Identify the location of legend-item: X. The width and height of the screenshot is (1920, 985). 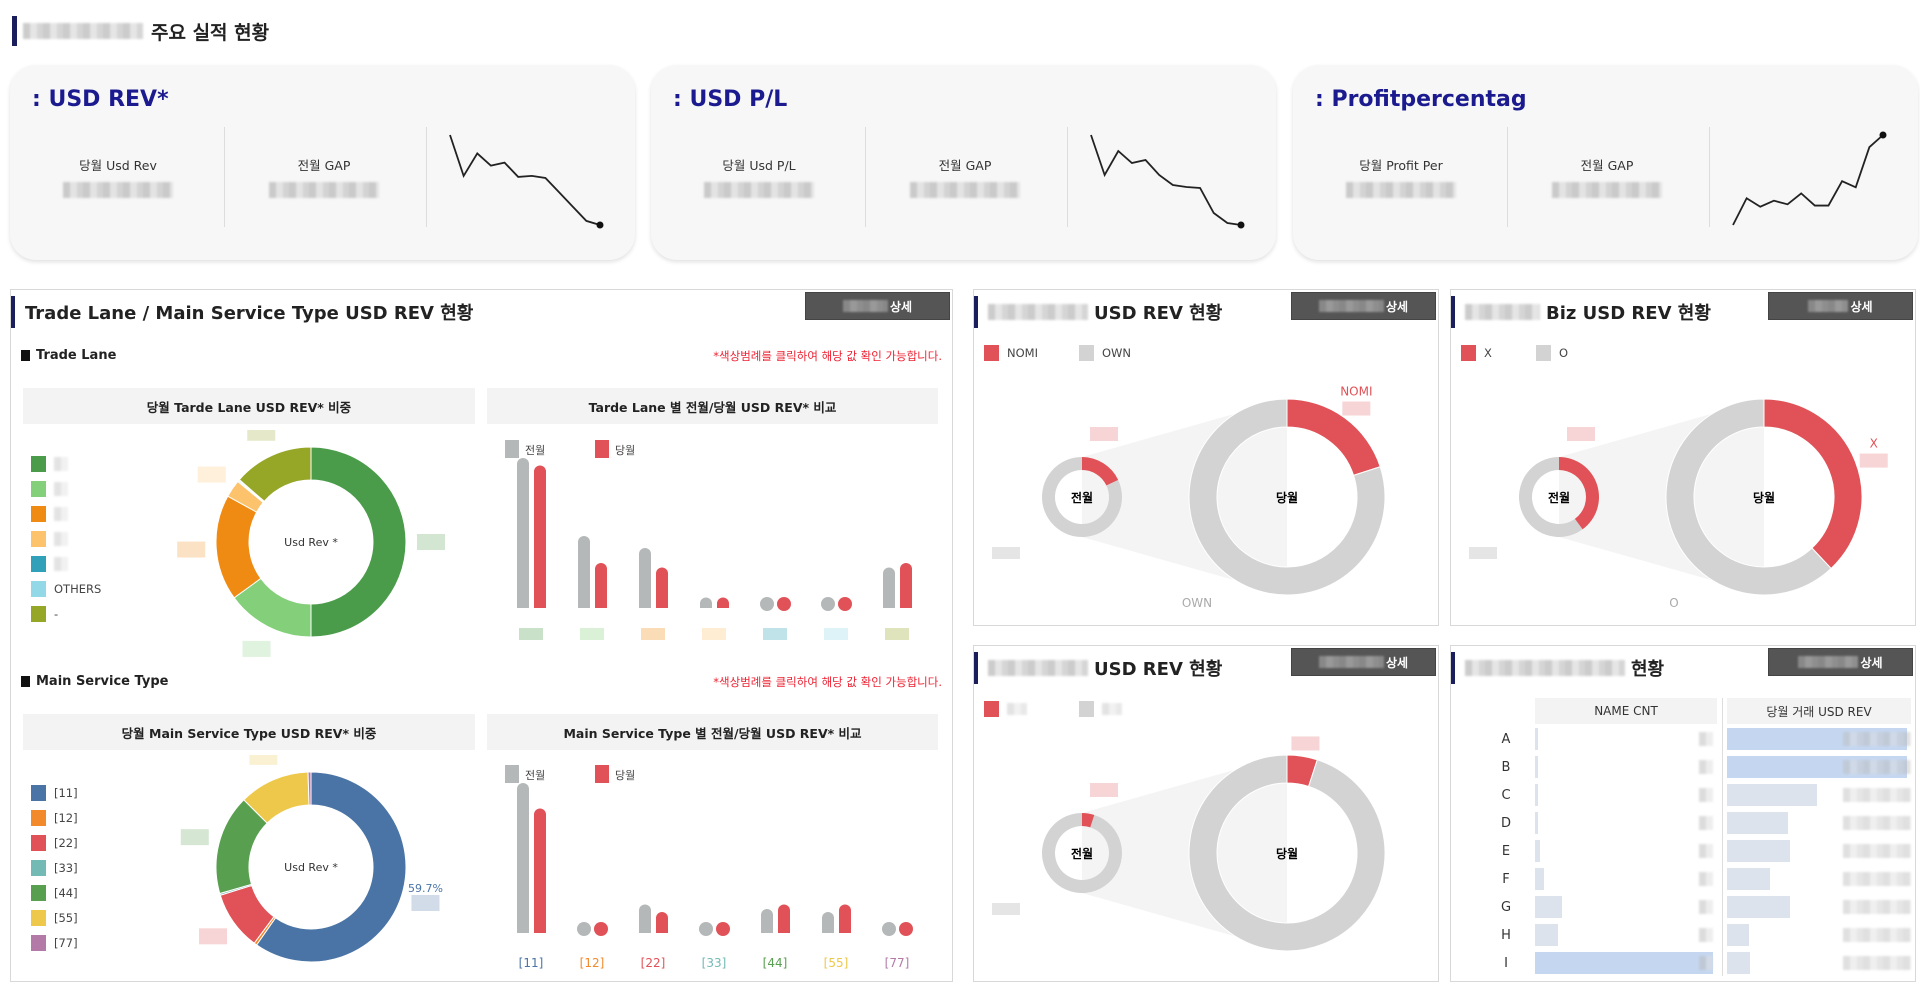
(1476, 353).